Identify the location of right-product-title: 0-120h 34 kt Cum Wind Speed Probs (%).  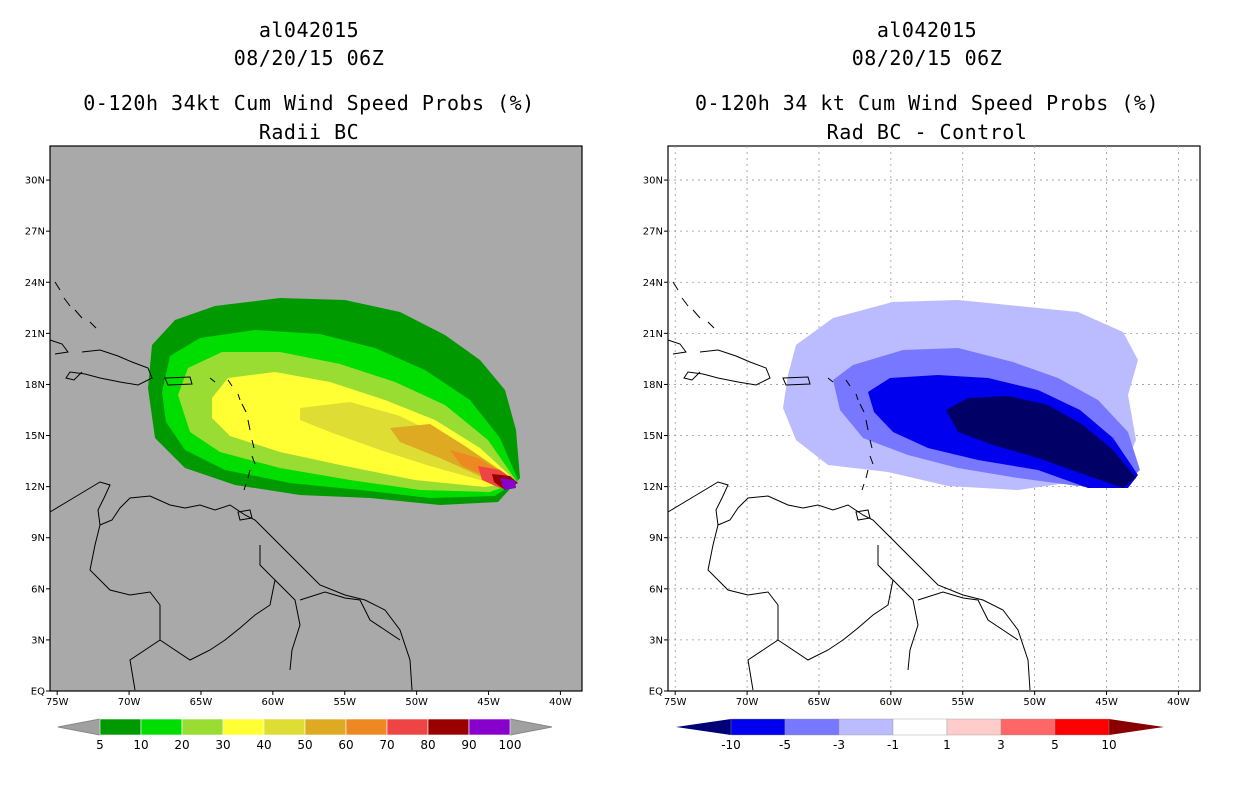
(927, 103).